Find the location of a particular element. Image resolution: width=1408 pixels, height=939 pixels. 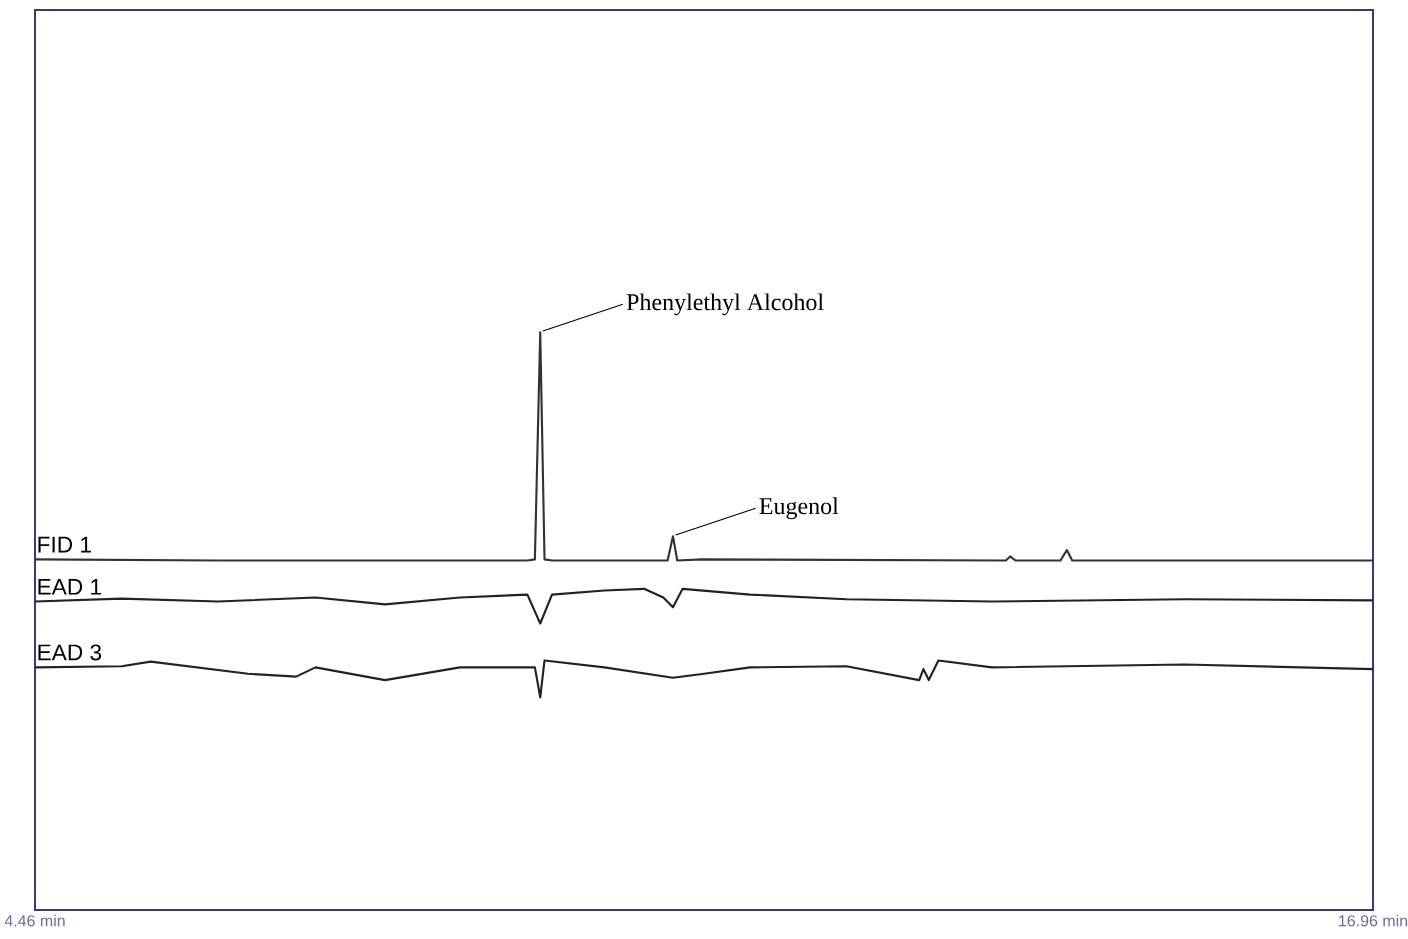

series-label: EAD 3 is located at coordinates (70, 652).